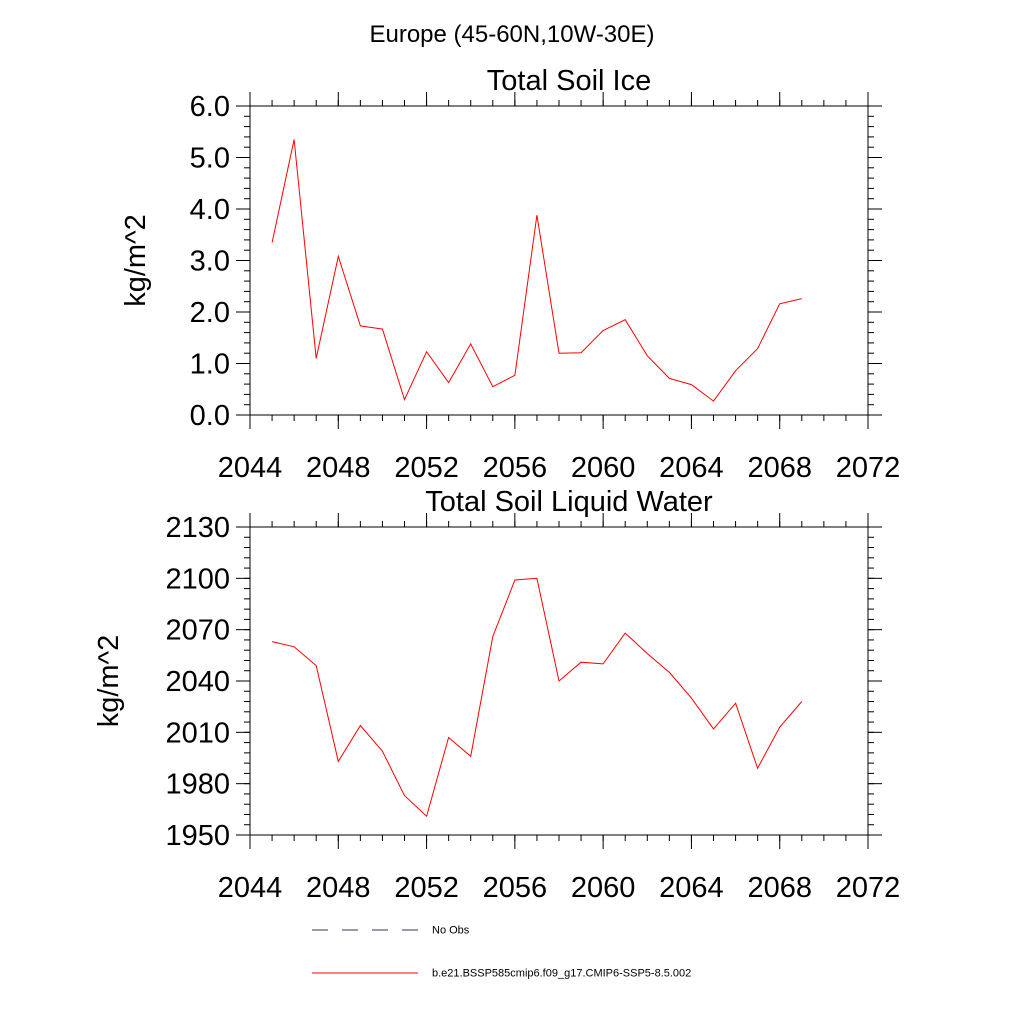  I want to click on figure-title: Europe (45-60N,10W-30E), so click(511, 34).